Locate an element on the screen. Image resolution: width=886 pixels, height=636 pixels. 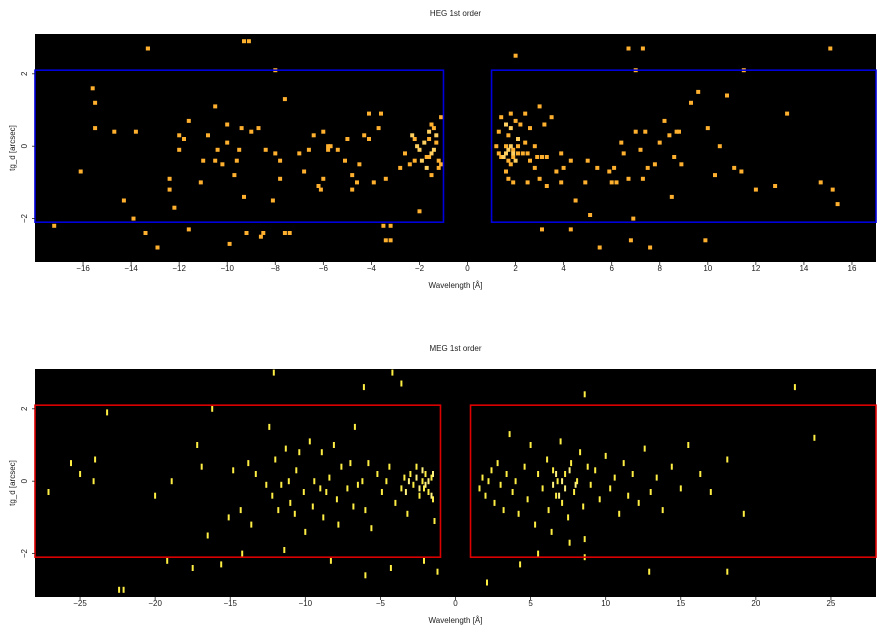
x-tick-label: 12 is located at coordinates (755, 268).